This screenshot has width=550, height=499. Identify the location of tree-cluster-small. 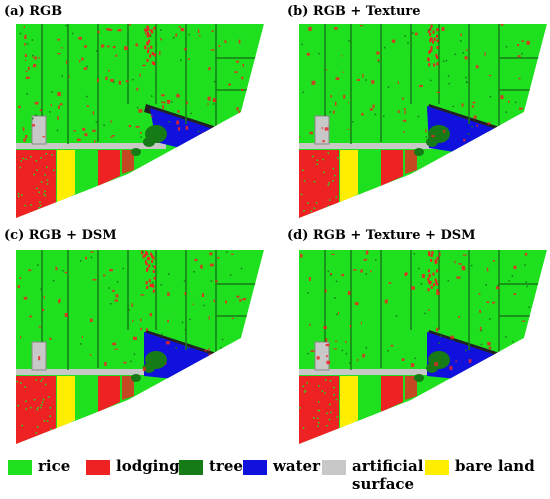
(432, 142).